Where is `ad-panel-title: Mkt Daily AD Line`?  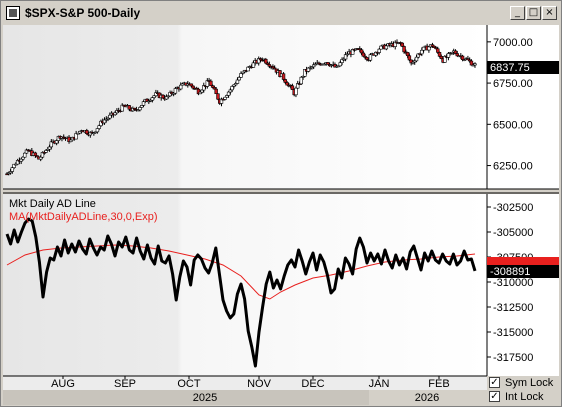
ad-panel-title: Mkt Daily AD Line is located at coordinates (52, 204).